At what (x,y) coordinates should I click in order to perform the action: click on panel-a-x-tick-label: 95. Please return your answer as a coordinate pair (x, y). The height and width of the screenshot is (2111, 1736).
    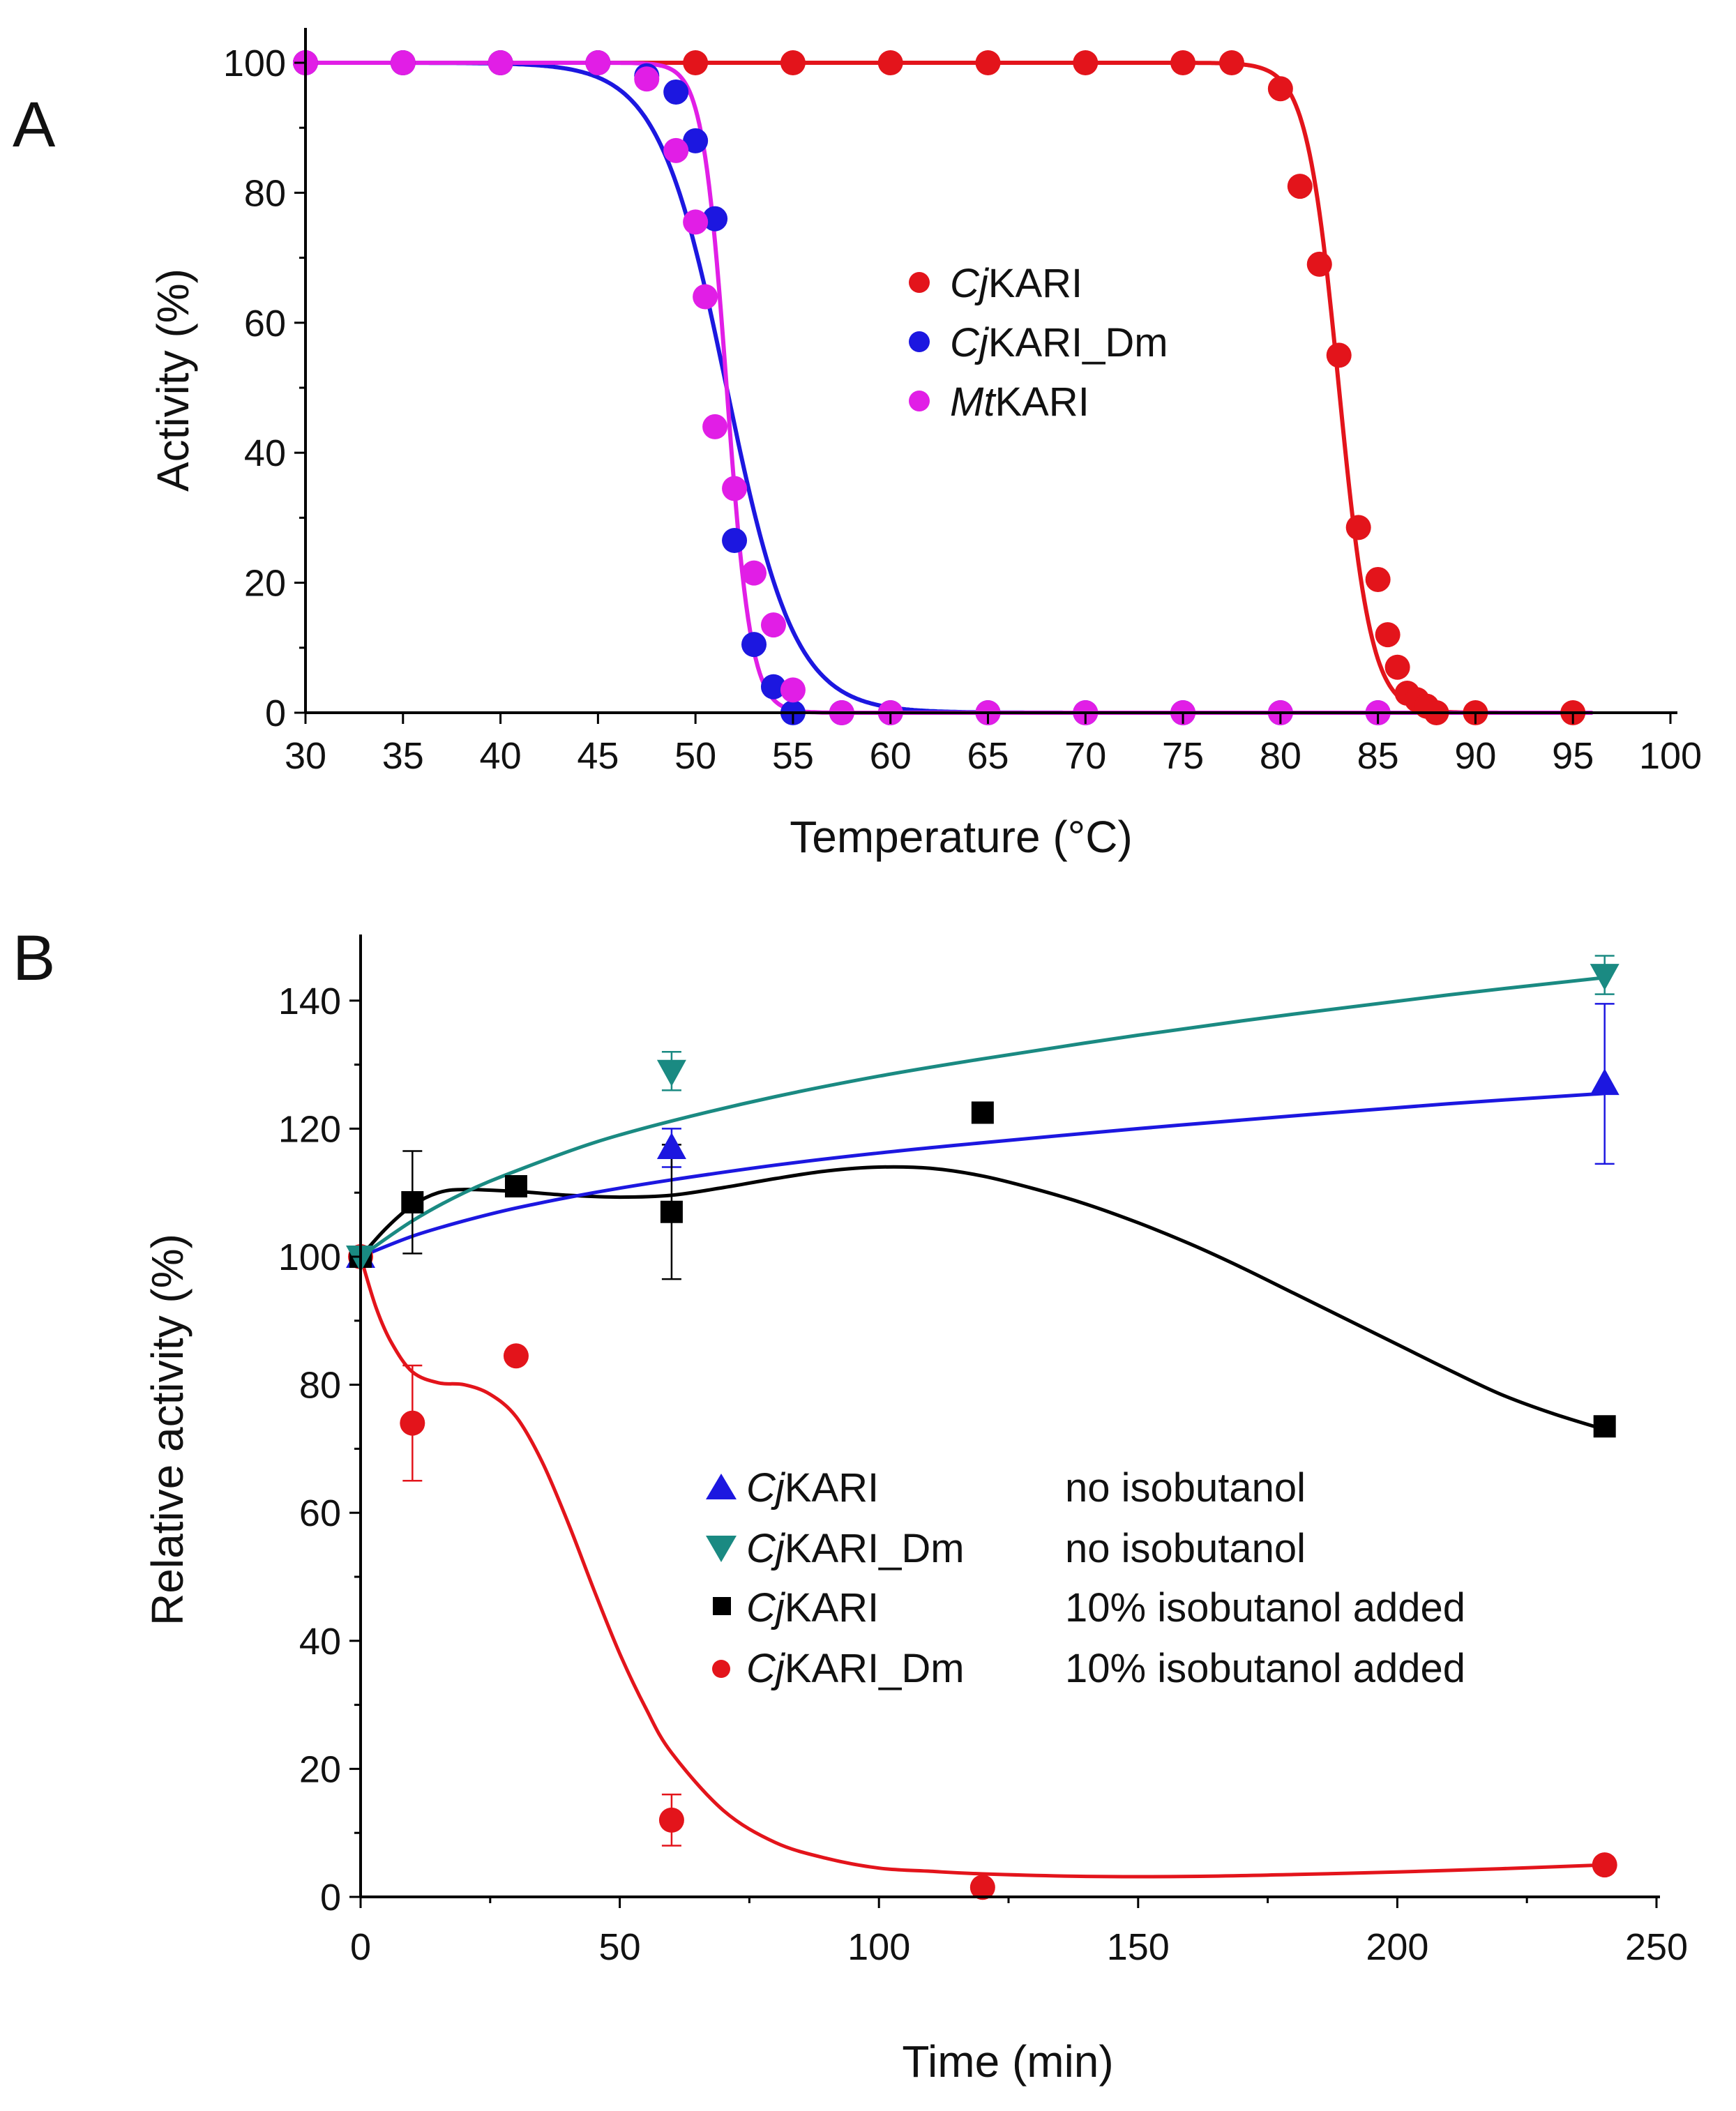
    Looking at the image, I should click on (1573, 756).